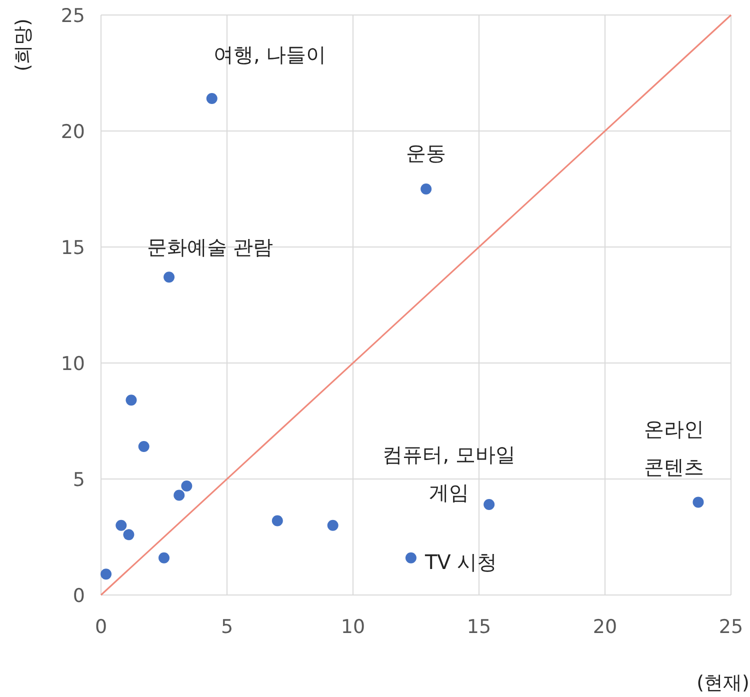 Image resolution: width=750 pixels, height=697 pixels. I want to click on x-tick-label: 10, so click(353, 627).